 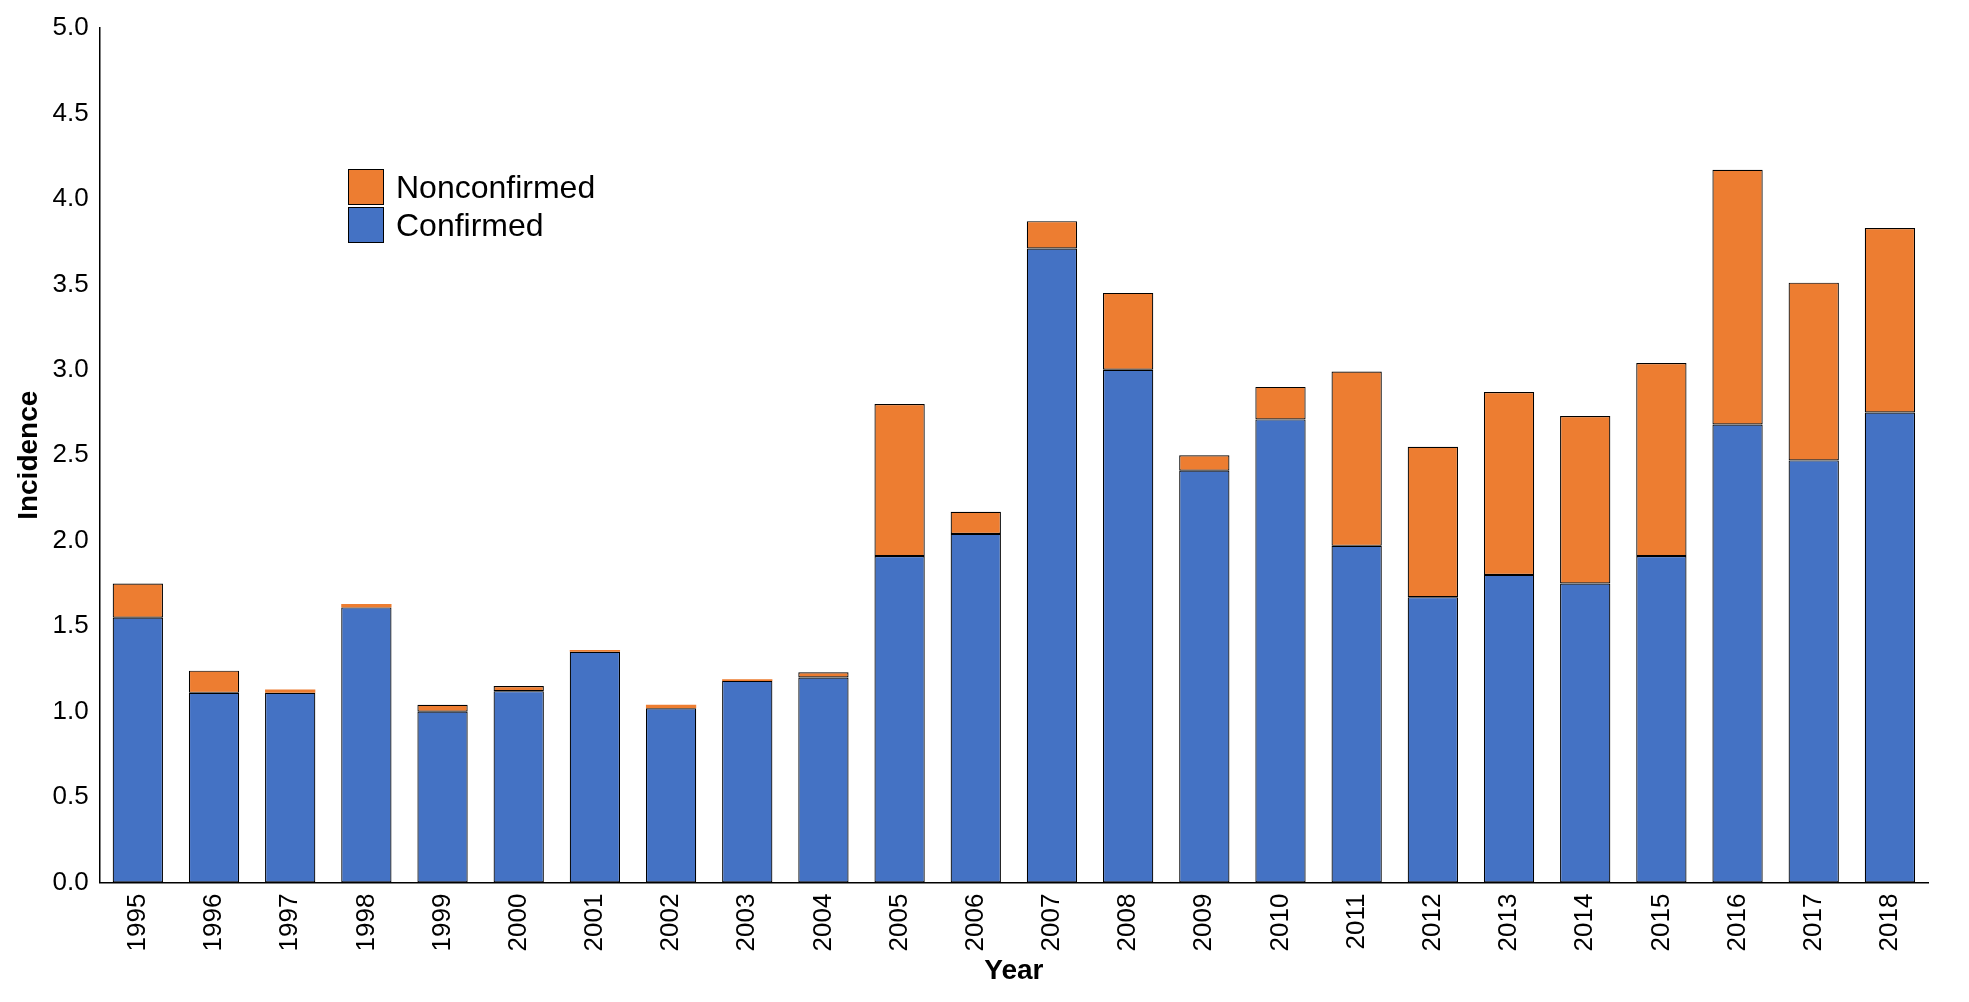 I want to click on x-tick-label: 2008, so click(x=1126, y=922).